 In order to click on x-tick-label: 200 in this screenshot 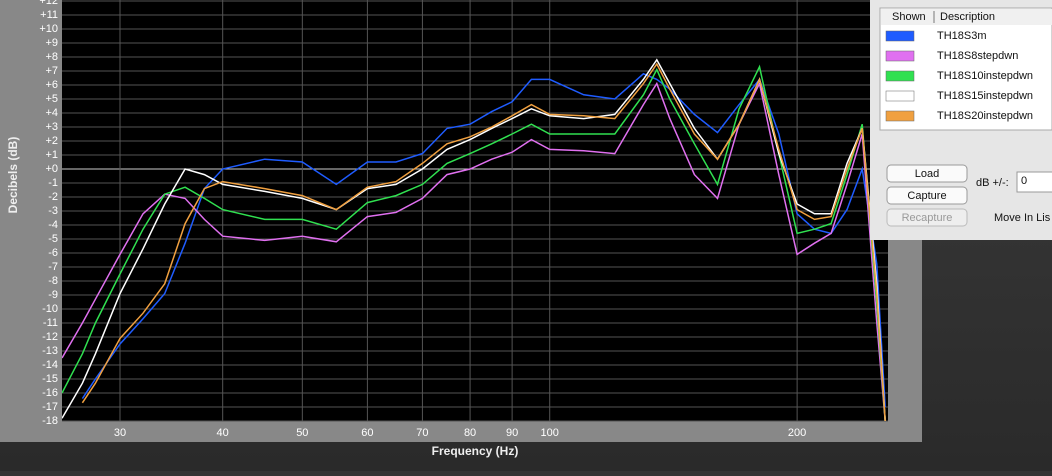, I will do `click(797, 433)`.